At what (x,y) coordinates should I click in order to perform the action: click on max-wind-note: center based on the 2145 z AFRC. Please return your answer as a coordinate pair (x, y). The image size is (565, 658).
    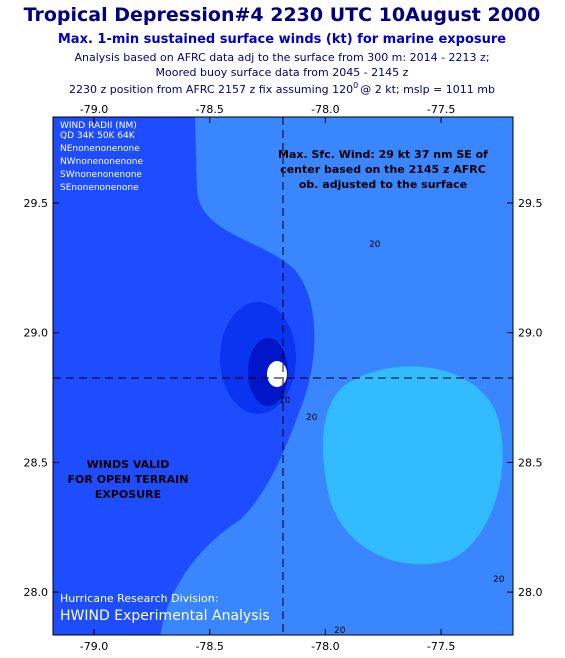
    Looking at the image, I should click on (383, 169).